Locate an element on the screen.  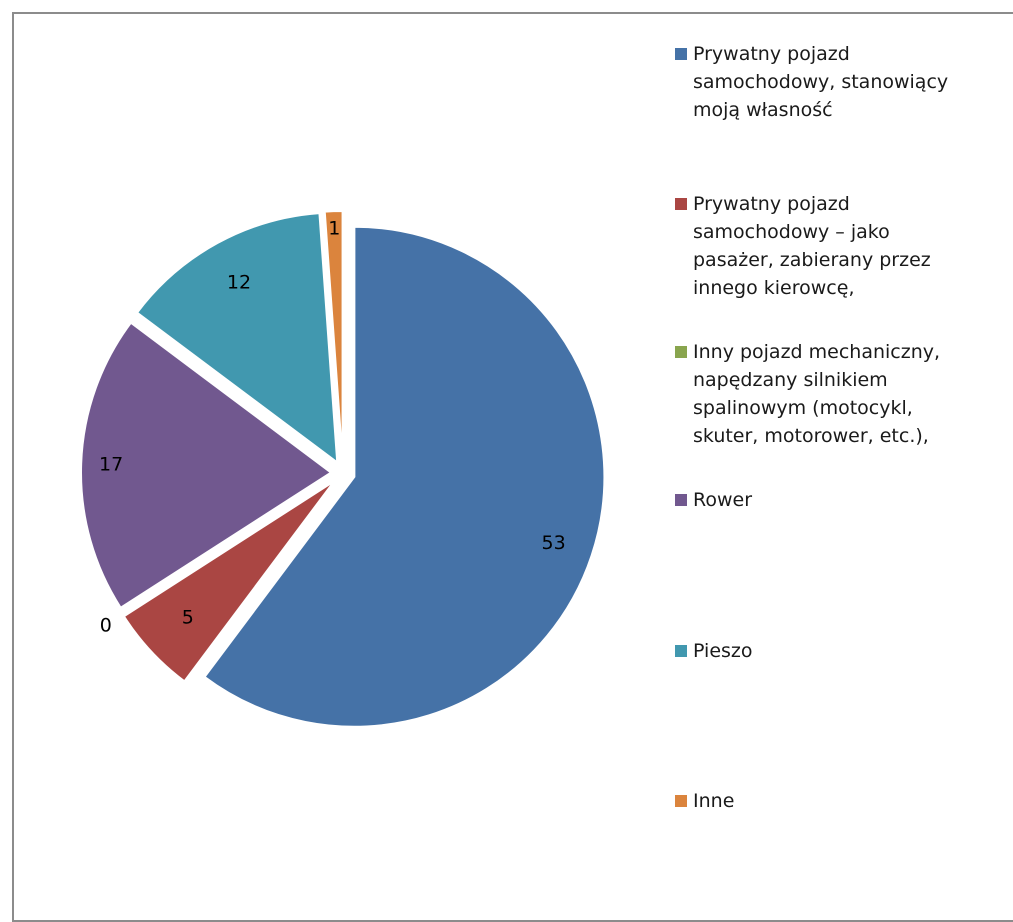
data-label-walking: 12 is located at coordinates (239, 283).